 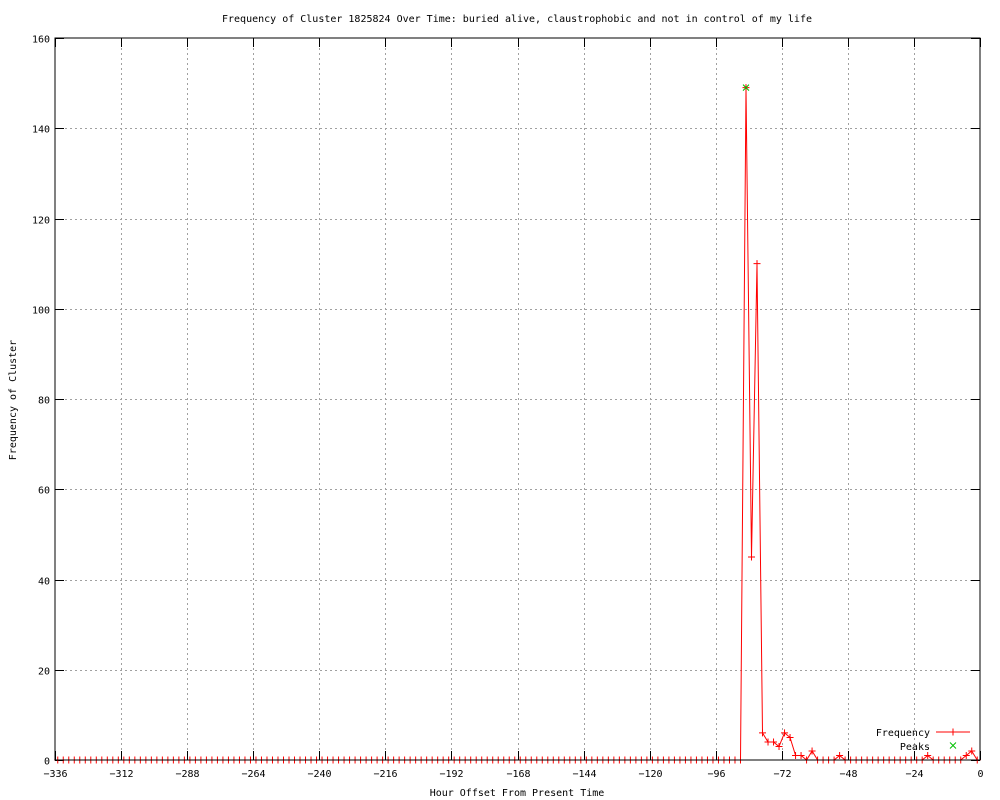 I want to click on x-tick-label: −96, so click(x=716, y=774).